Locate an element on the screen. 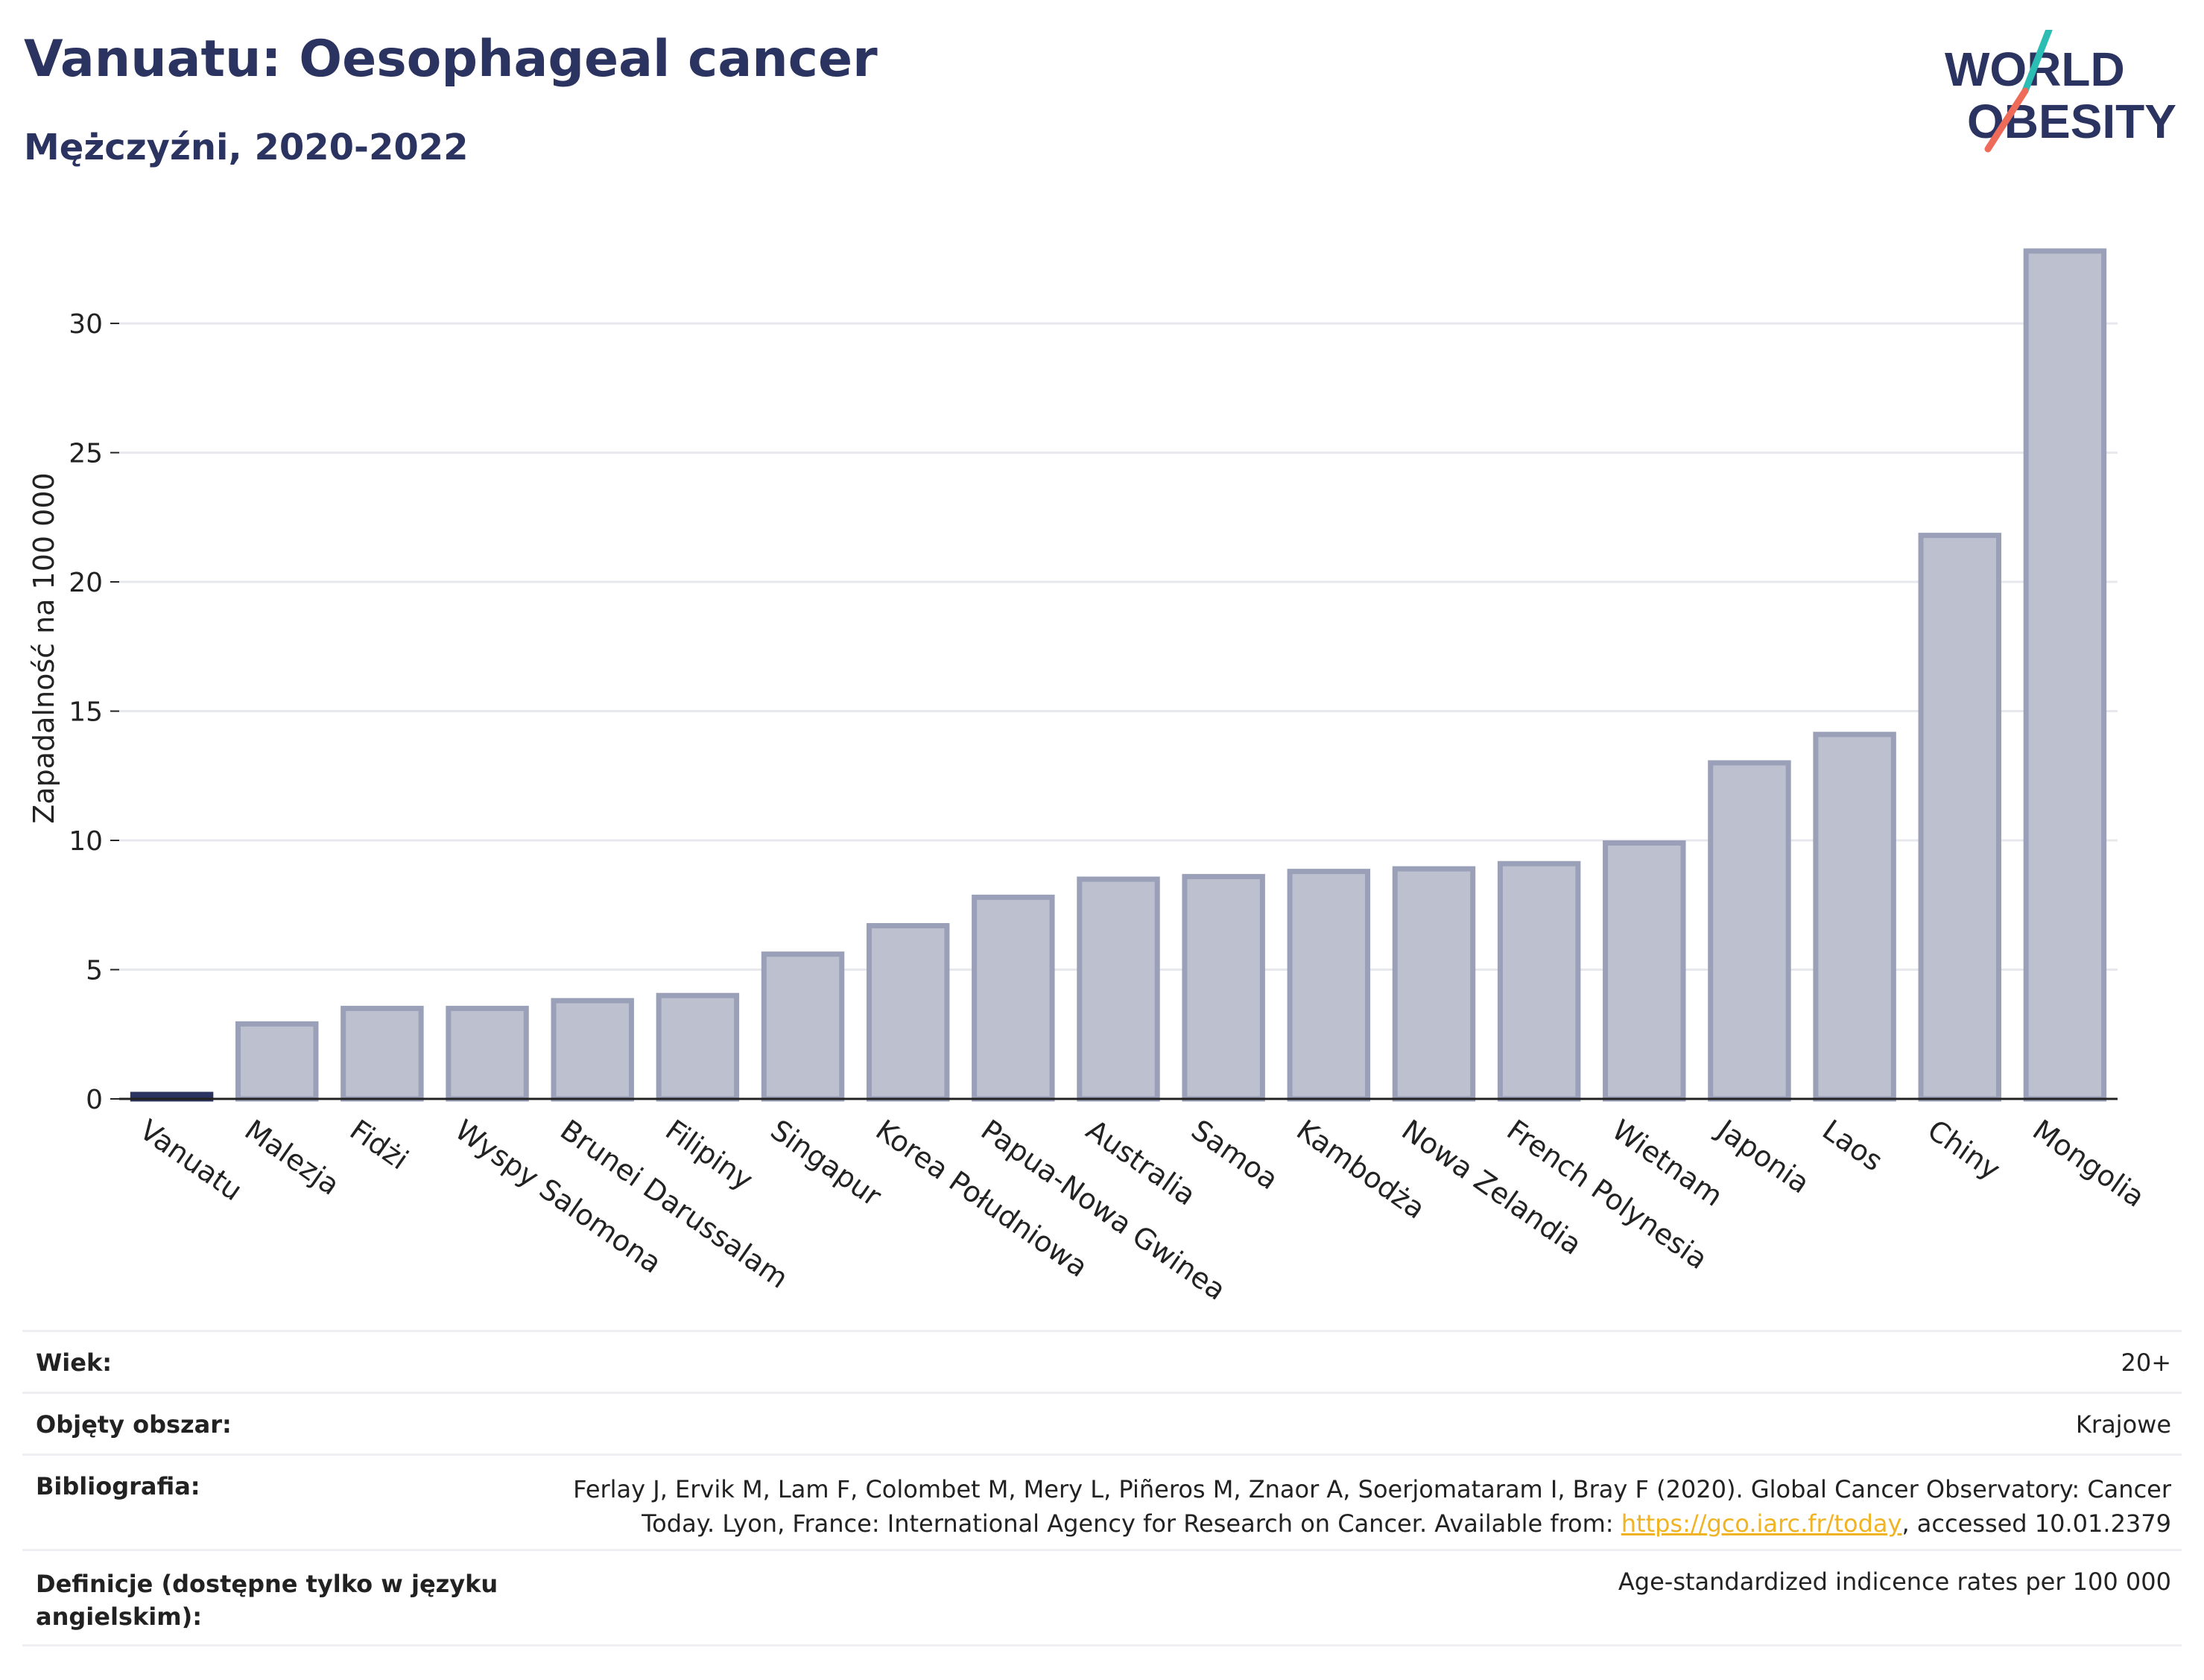 This screenshot has height=1680, width=2204. bar-malezja is located at coordinates (277, 1061).